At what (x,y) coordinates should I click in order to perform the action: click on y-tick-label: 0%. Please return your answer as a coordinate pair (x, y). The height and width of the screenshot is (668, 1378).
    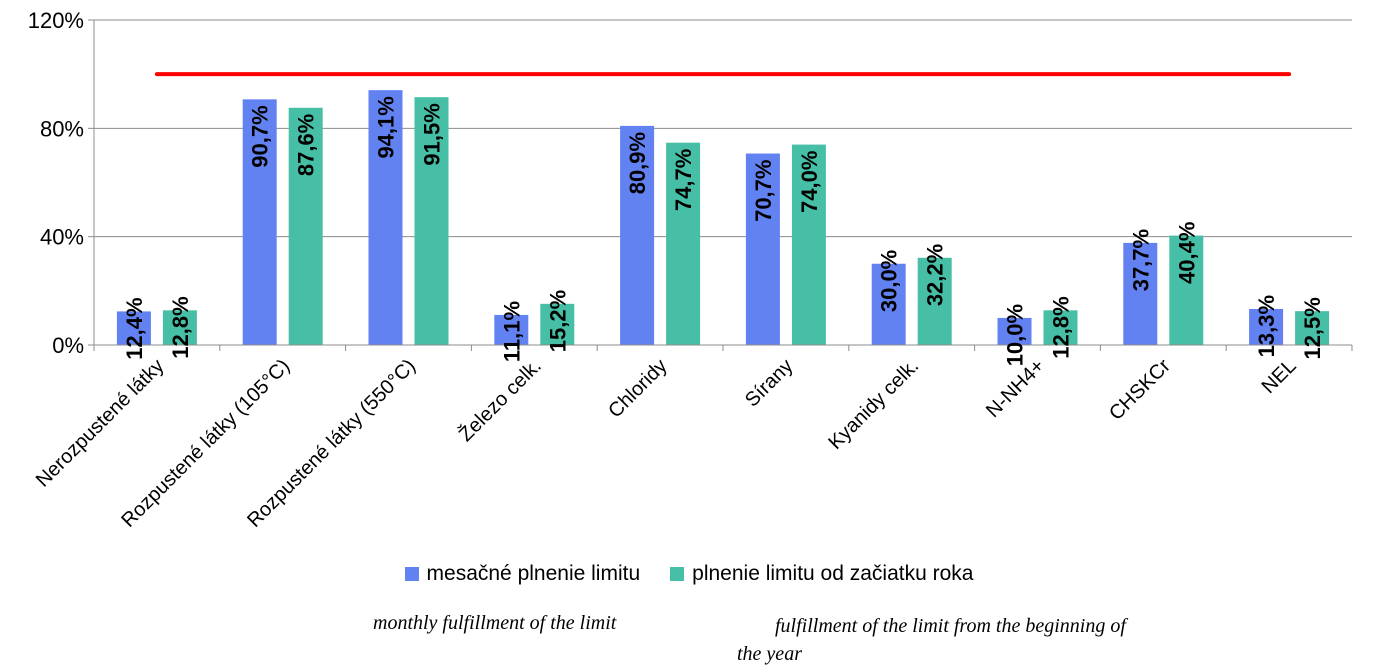
    Looking at the image, I should click on (68, 345).